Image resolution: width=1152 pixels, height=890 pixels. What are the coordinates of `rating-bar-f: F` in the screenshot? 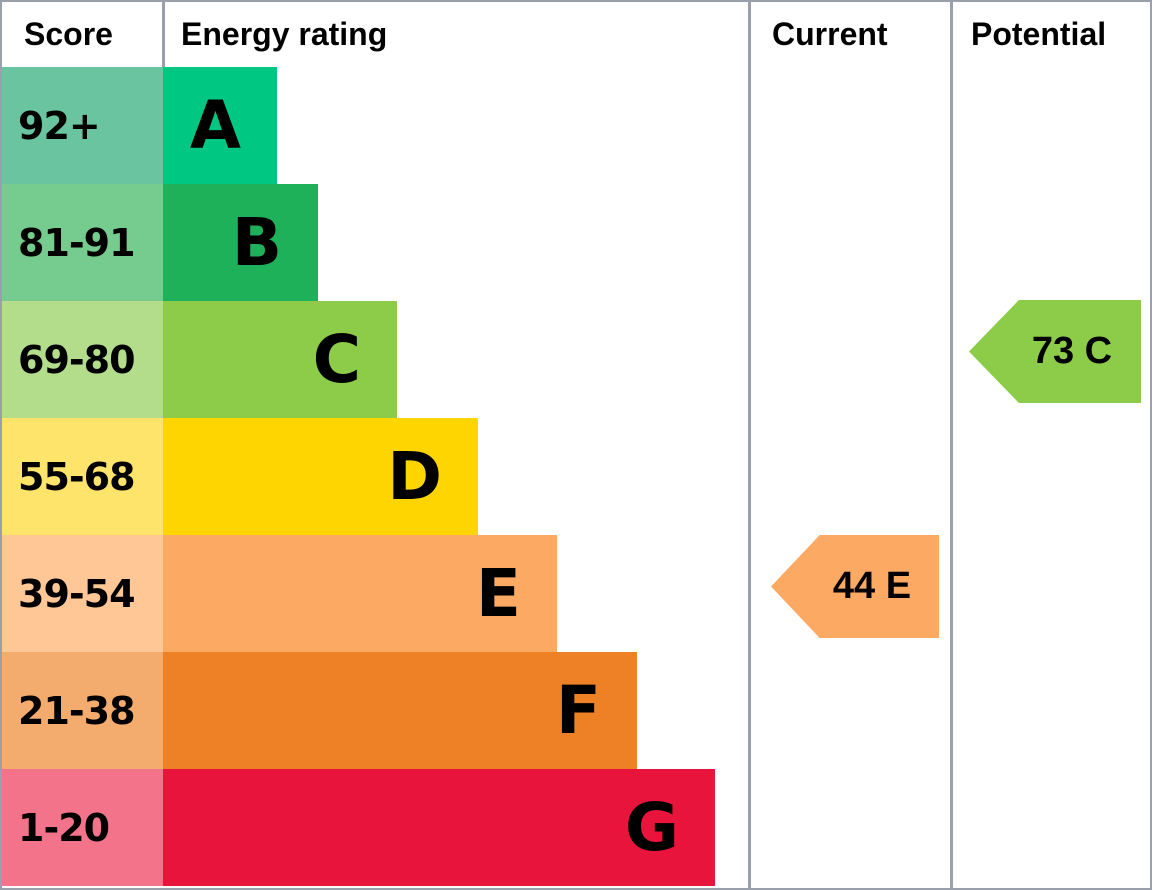 It's located at (400, 710).